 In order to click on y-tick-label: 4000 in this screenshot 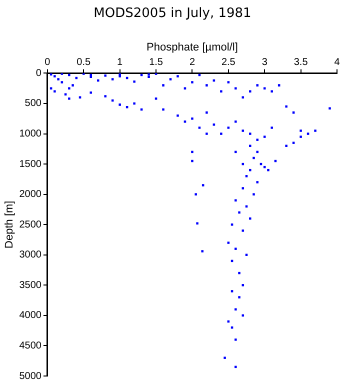, I will do `click(30, 316)`.